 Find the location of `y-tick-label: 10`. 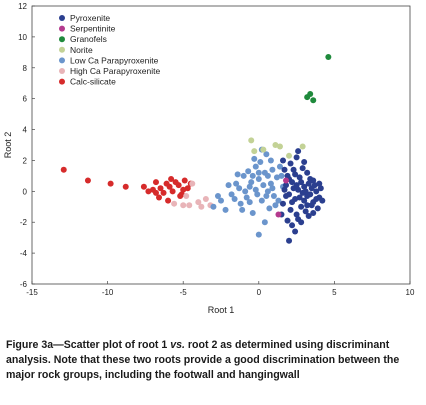

y-tick-label: 10 is located at coordinates (22, 37).